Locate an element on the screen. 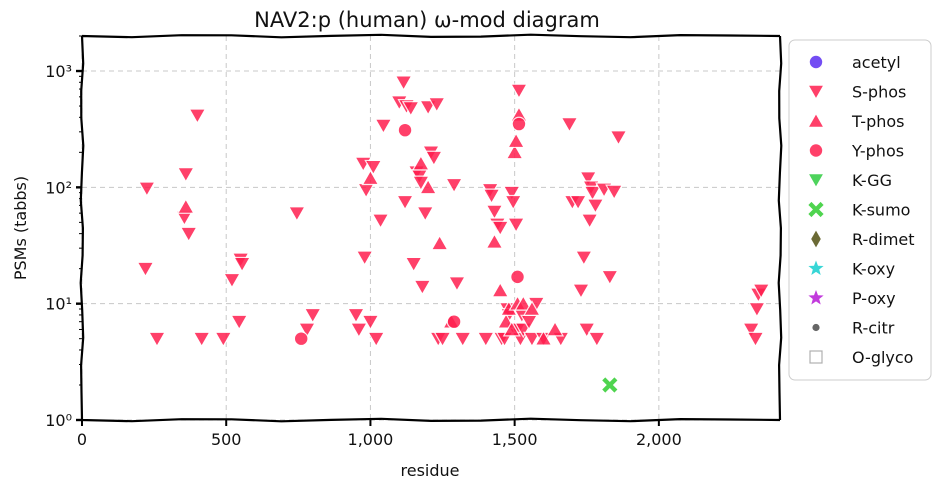  legend-label-s-phos: S-phos is located at coordinates (879, 92).